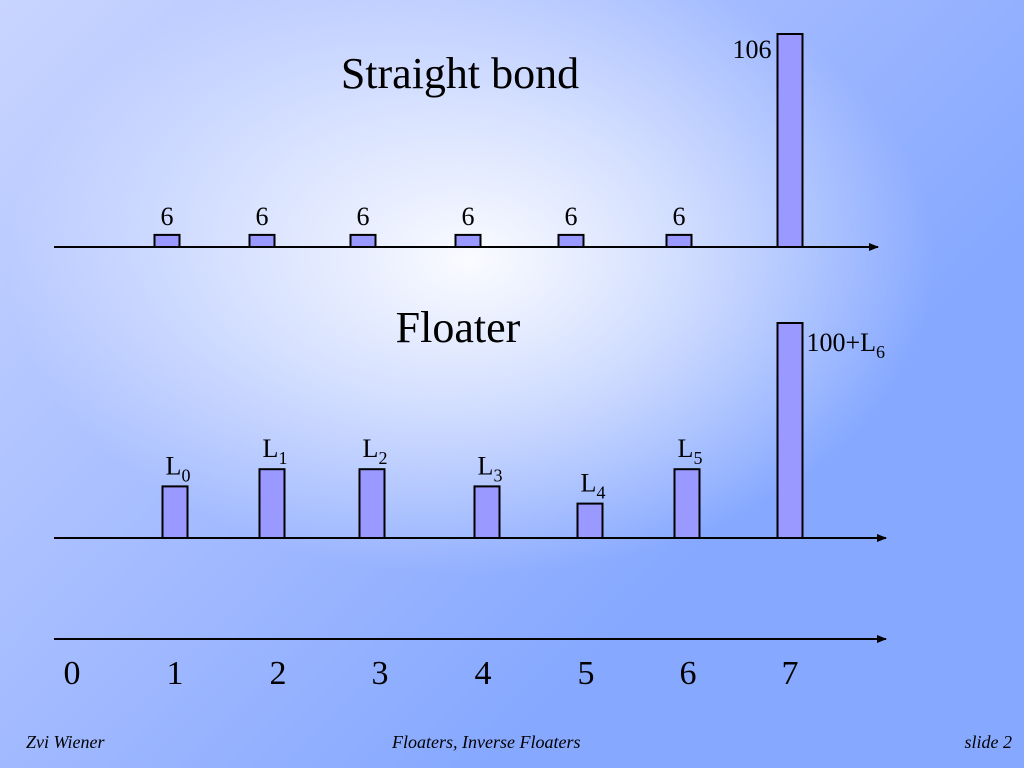 The width and height of the screenshot is (1024, 768). What do you see at coordinates (468, 216) in the screenshot?
I see `data-label-t4: 6` at bounding box center [468, 216].